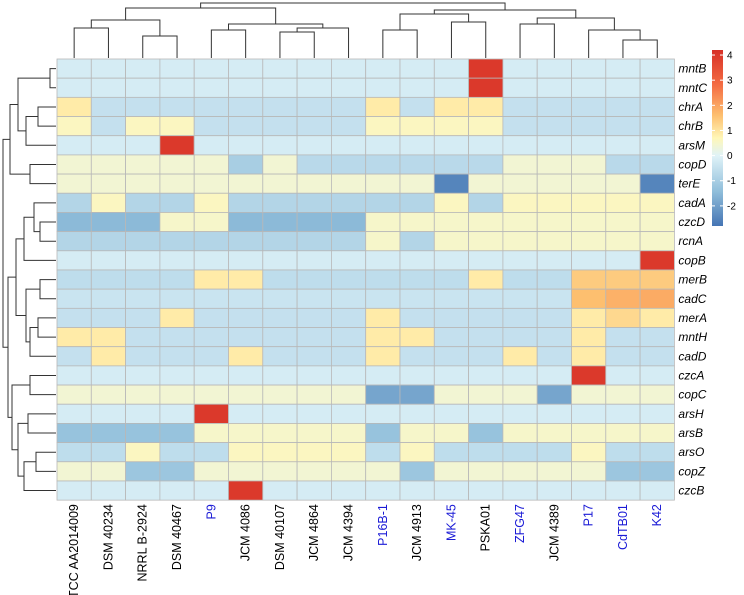 This screenshot has width=744, height=595. What do you see at coordinates (691, 260) in the screenshot?
I see `row-label: copB` at bounding box center [691, 260].